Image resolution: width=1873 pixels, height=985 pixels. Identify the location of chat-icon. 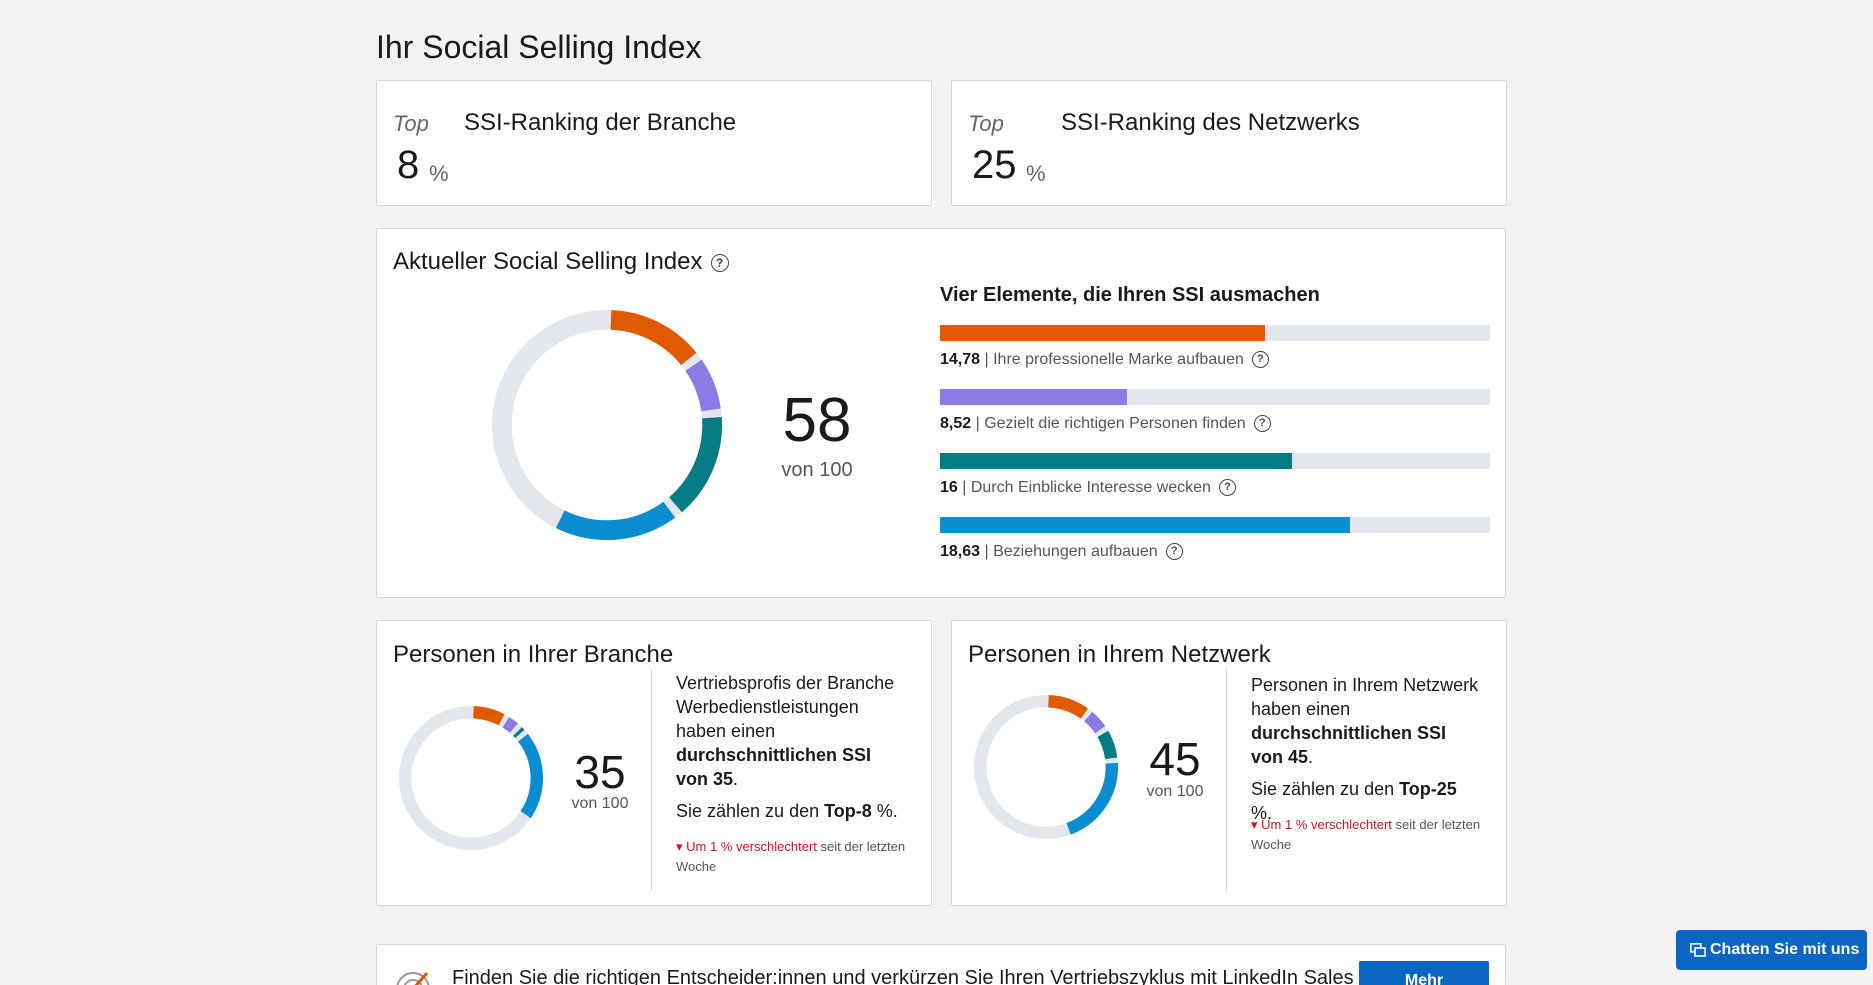
(1698, 950).